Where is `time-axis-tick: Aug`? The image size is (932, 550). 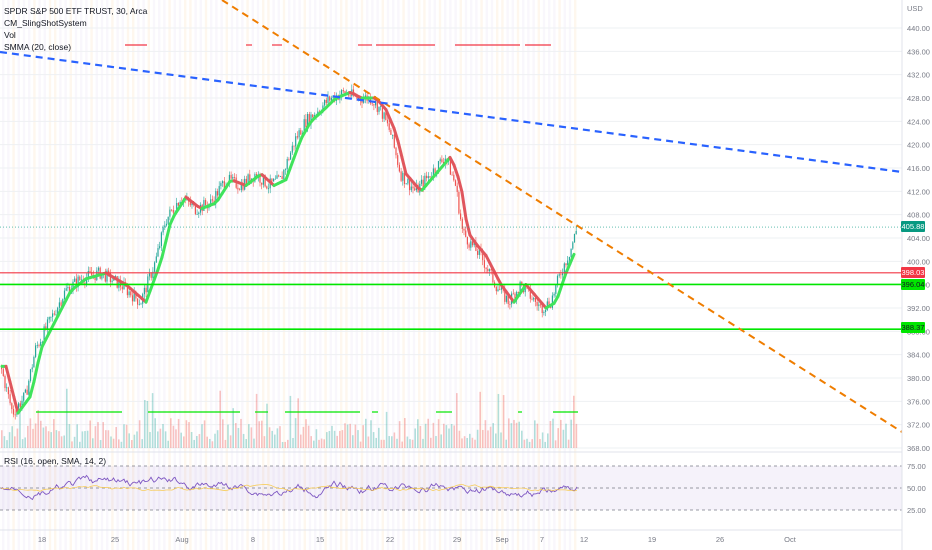
time-axis-tick: Aug is located at coordinates (181, 539).